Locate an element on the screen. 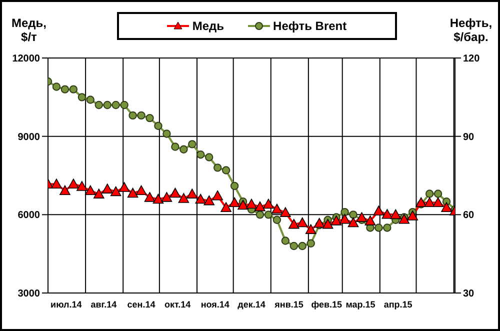 This screenshot has width=500, height=331. y-tick-label: 3000 is located at coordinates (29, 294).